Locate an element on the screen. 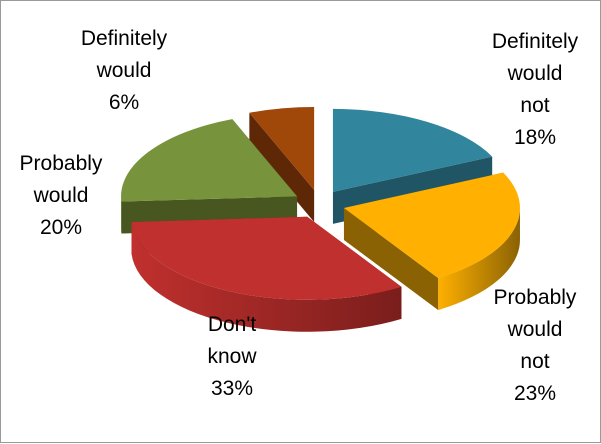 The width and height of the screenshot is (601, 444). data-label-dont-know: Don't know 33% is located at coordinates (232, 356).